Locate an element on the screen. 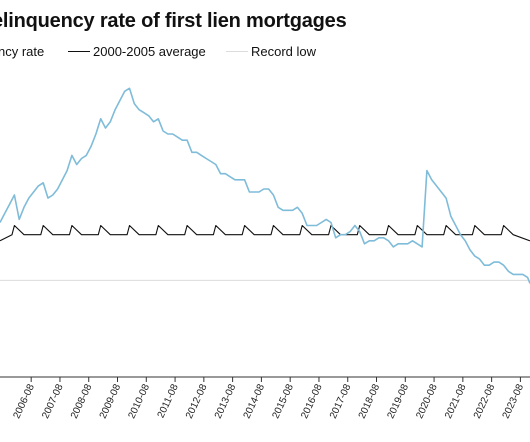  x-tick-label: 2008-08 is located at coordinates (82, 401).